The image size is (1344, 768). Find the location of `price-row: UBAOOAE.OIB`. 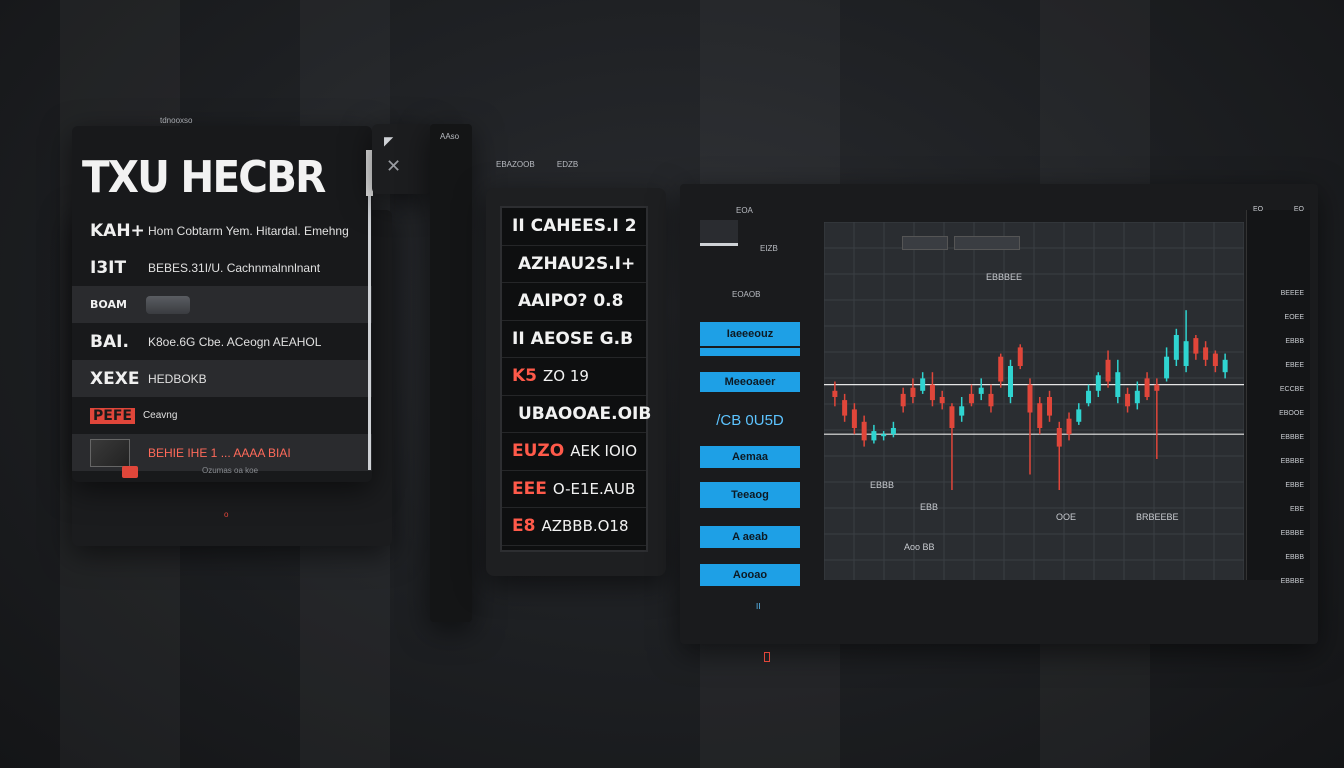

price-row: UBAOOAE.OIB is located at coordinates (576, 414).